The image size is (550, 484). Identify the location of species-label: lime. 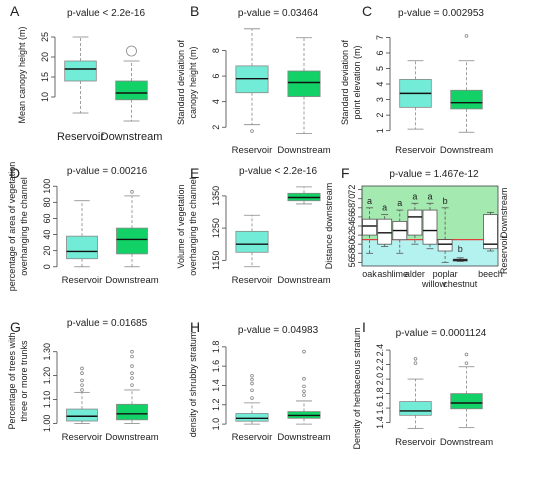
(400, 274).